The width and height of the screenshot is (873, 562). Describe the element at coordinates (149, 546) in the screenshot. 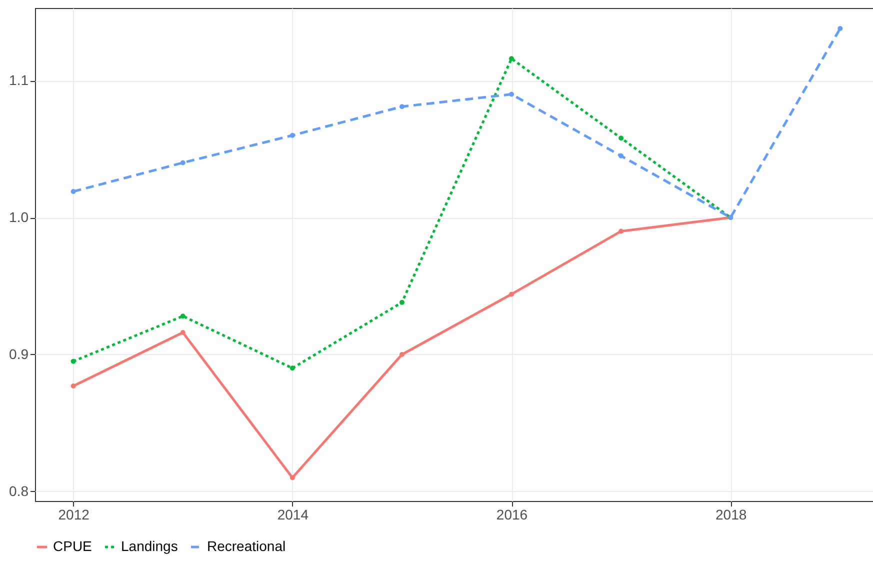

I see `legend-label: Landings` at that location.